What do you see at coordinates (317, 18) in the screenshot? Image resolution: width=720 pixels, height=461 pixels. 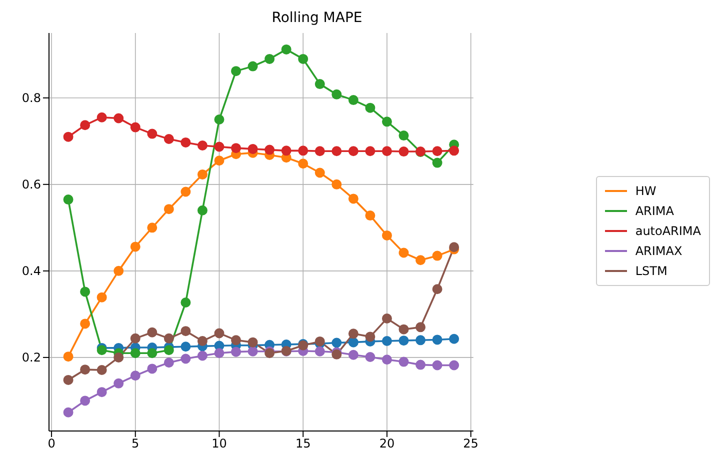 I see `chart-title: Rolling MAPE` at bounding box center [317, 18].